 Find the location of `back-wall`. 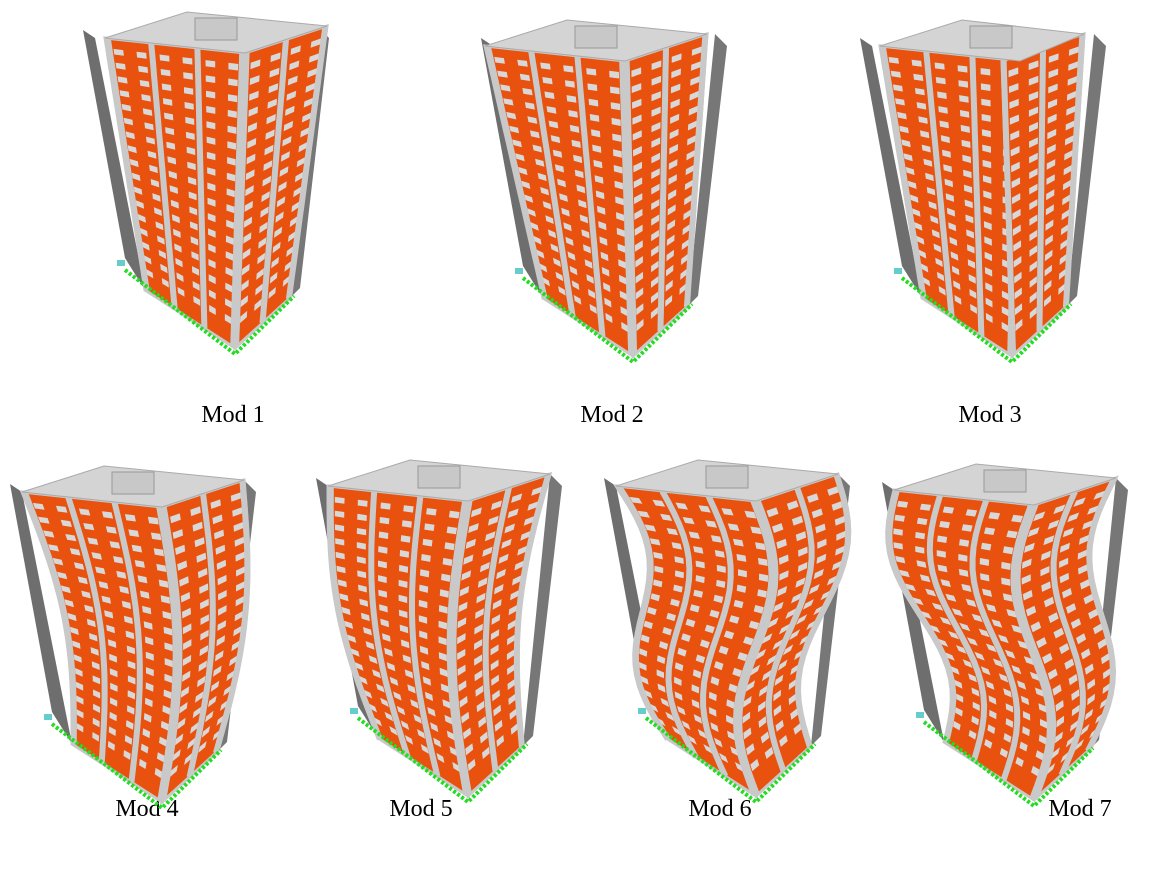

back-wall is located at coordinates (41, 614).